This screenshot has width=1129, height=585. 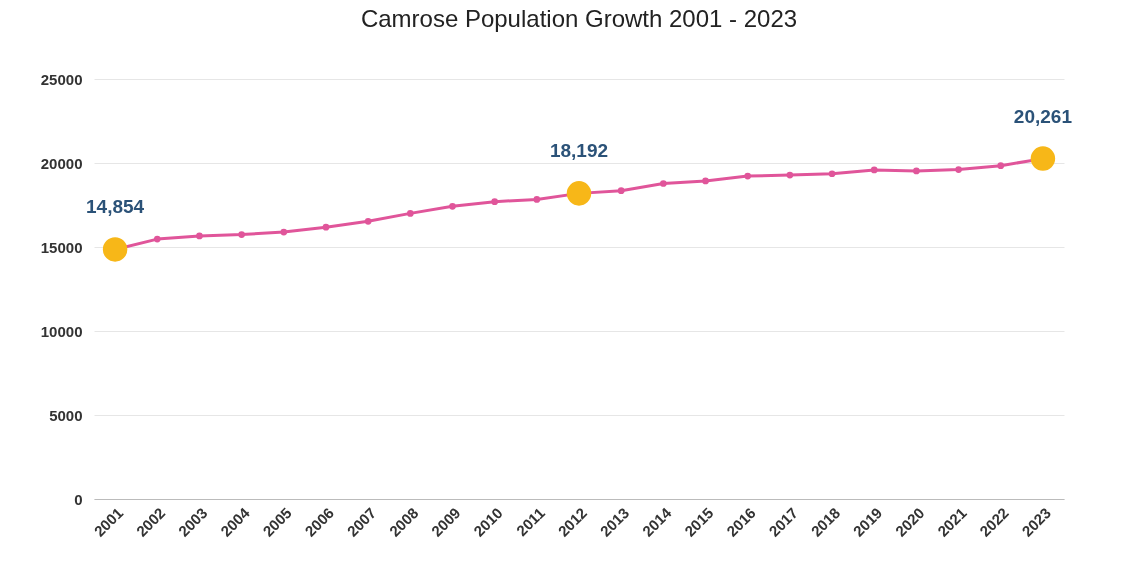 I want to click on data-label: 18,192, so click(x=579, y=151).